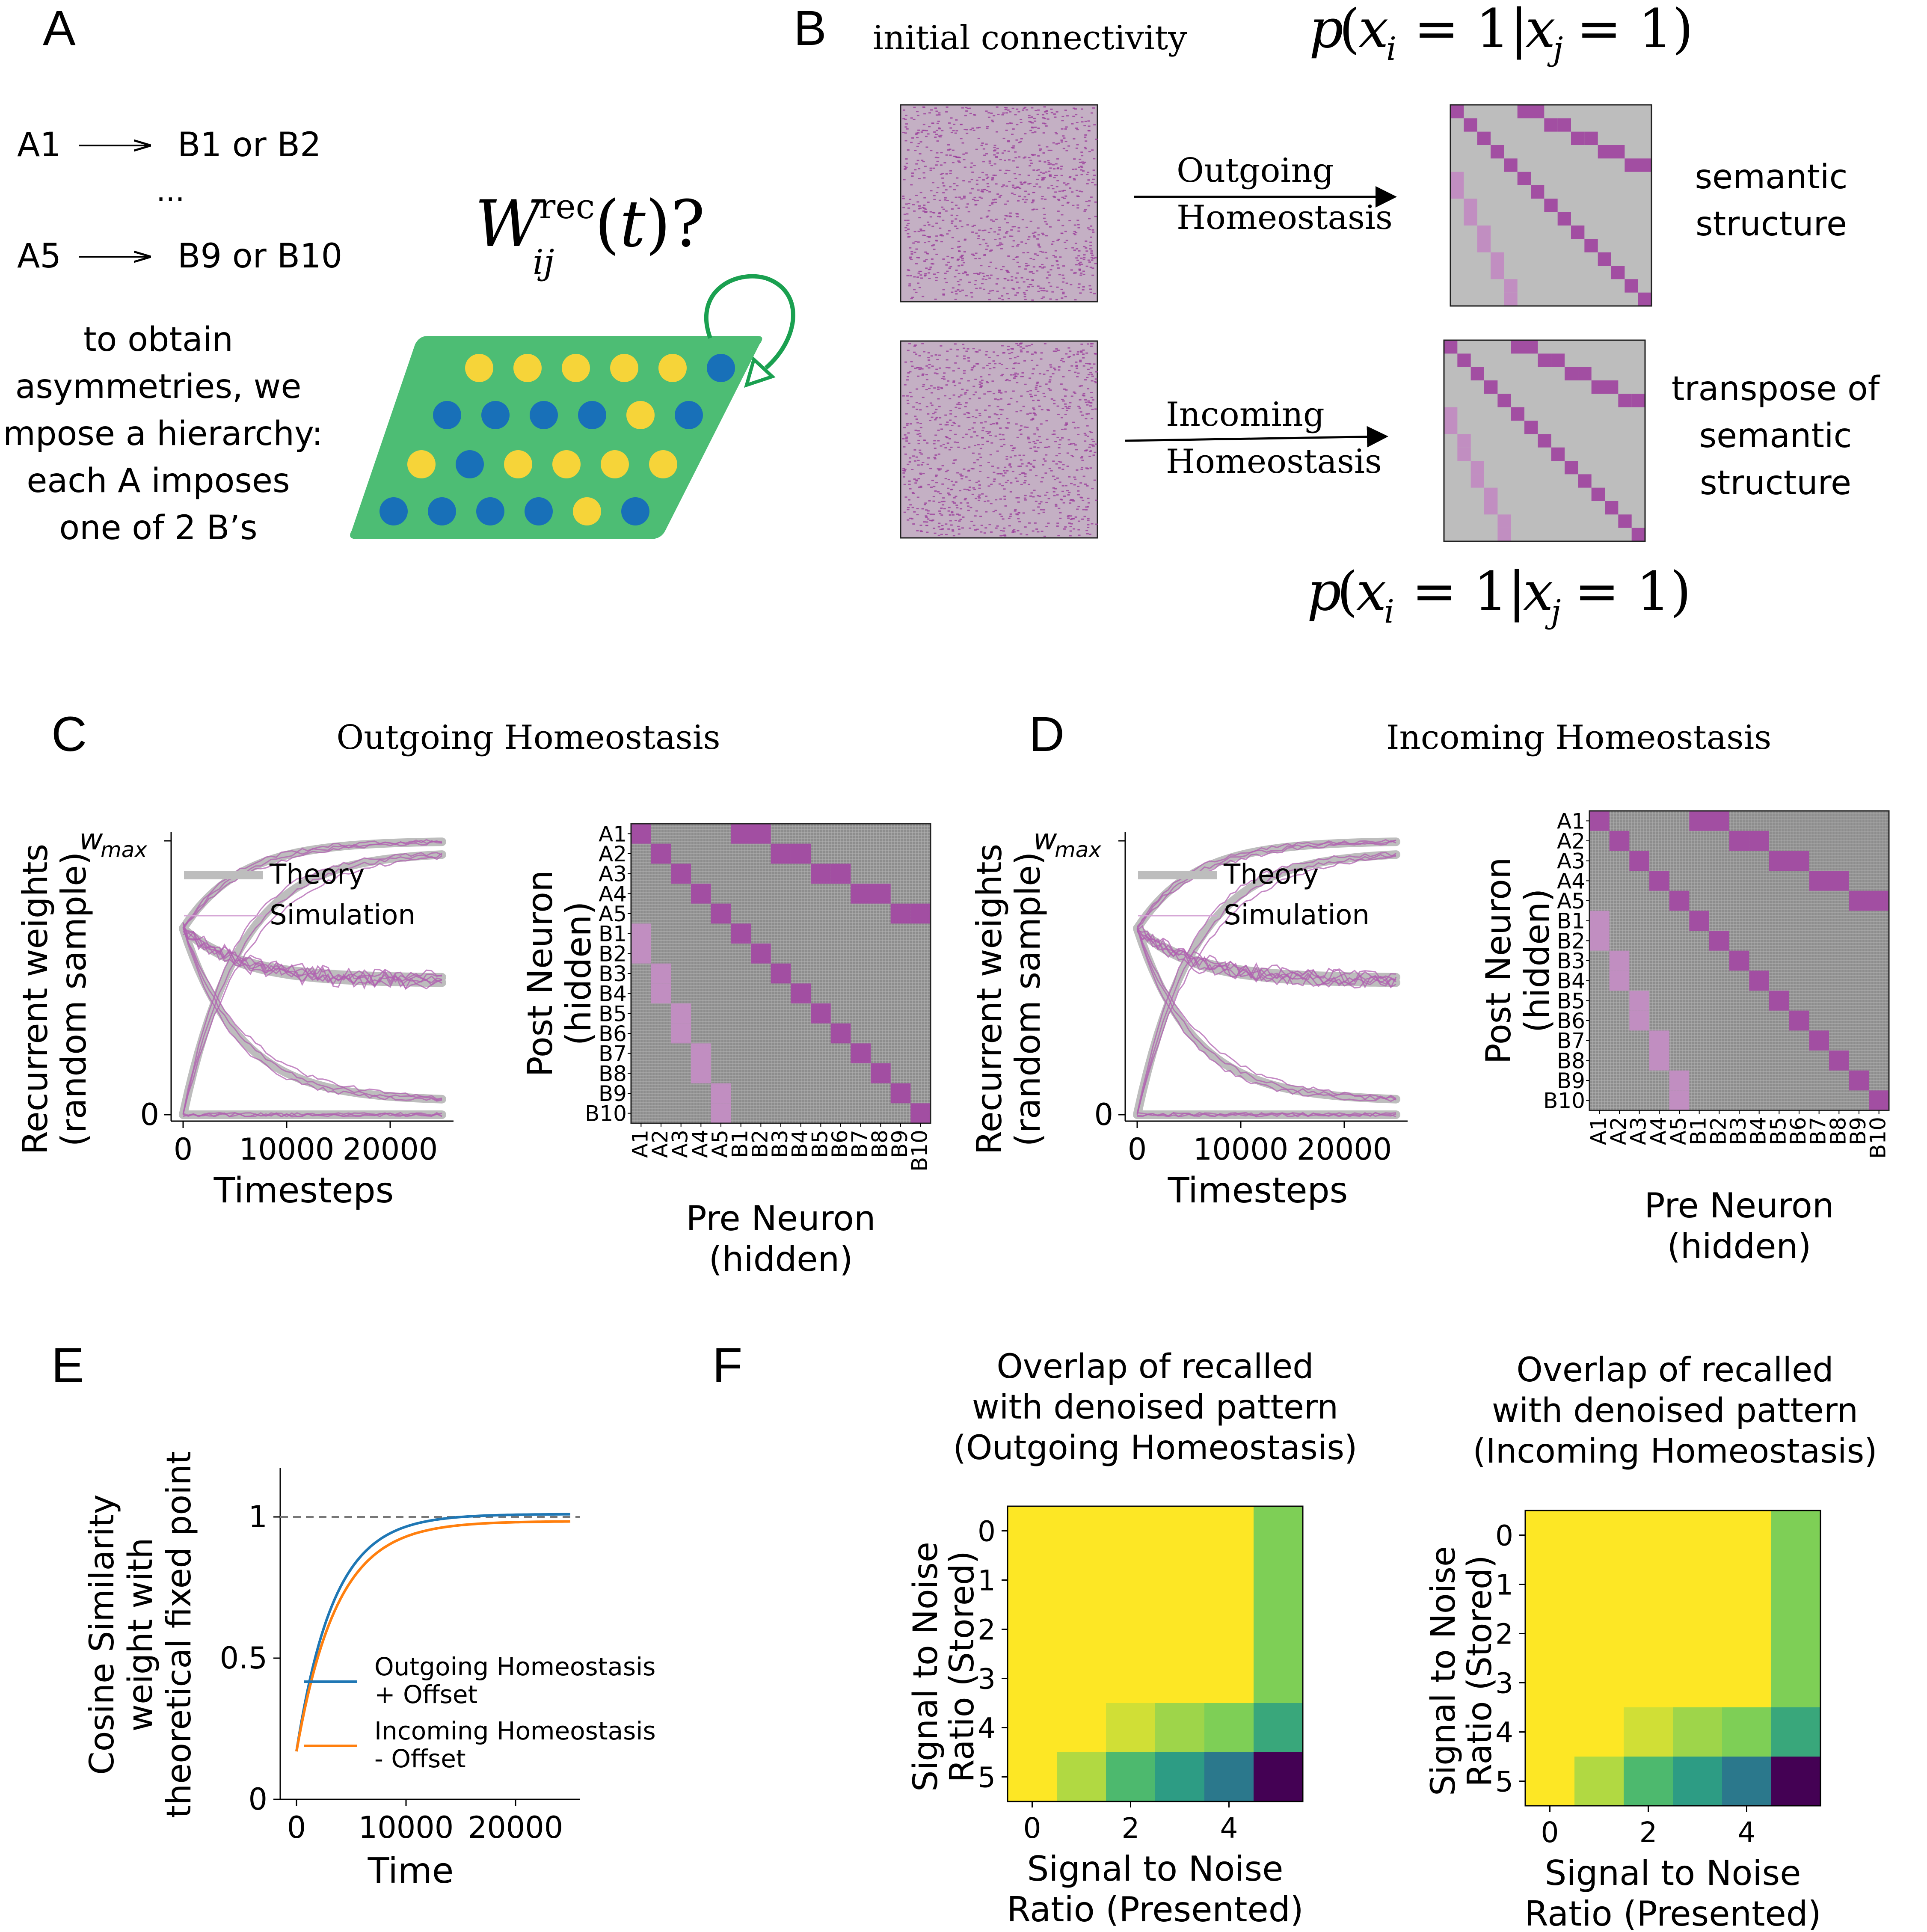 The height and width of the screenshot is (1932, 1927). Describe the element at coordinates (613, 1033) in the screenshot. I see `row-label: B6` at that location.